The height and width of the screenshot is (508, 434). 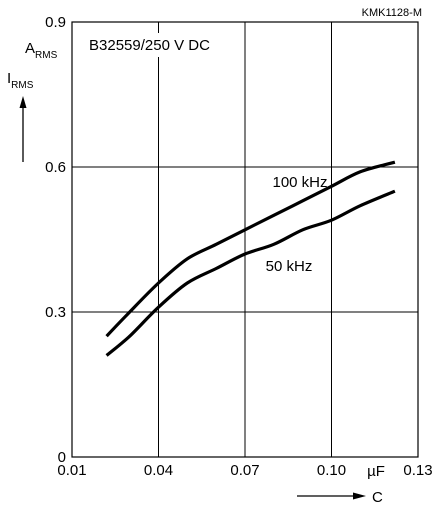 What do you see at coordinates (392, 13) in the screenshot?
I see `figure-id: KMK1128-M` at bounding box center [392, 13].